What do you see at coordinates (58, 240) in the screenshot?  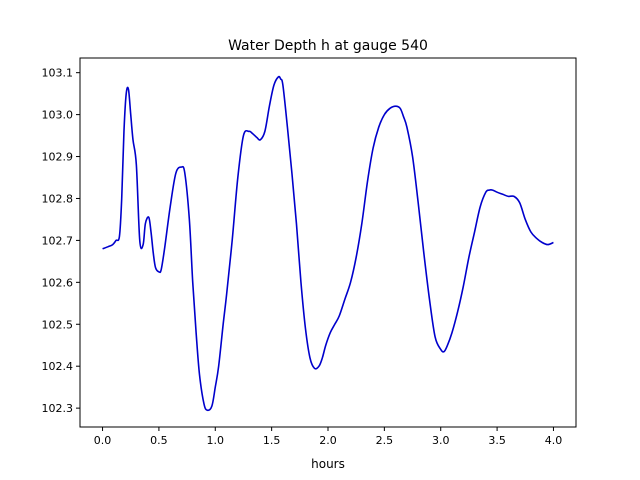 I see `y-tick-label: 102.7` at bounding box center [58, 240].